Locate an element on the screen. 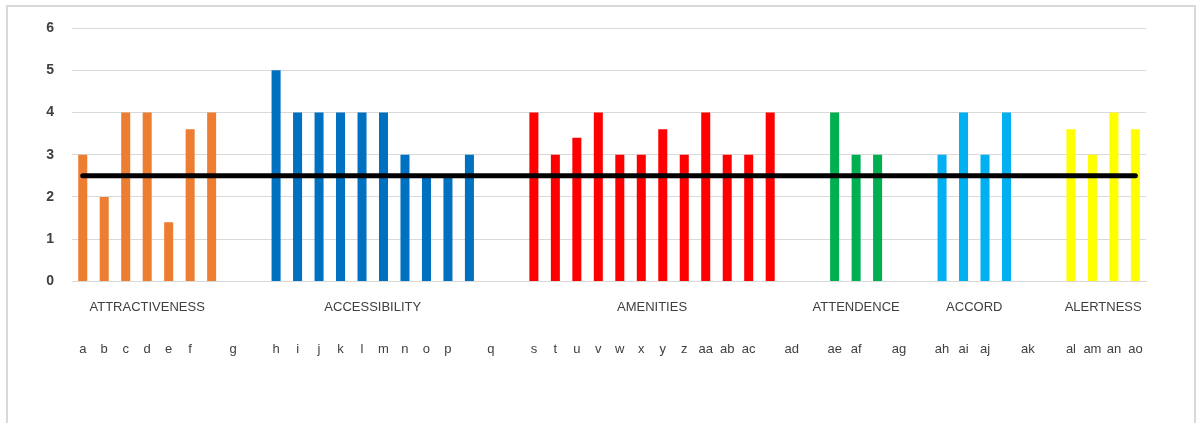  x-tick-label: x is located at coordinates (642, 348).